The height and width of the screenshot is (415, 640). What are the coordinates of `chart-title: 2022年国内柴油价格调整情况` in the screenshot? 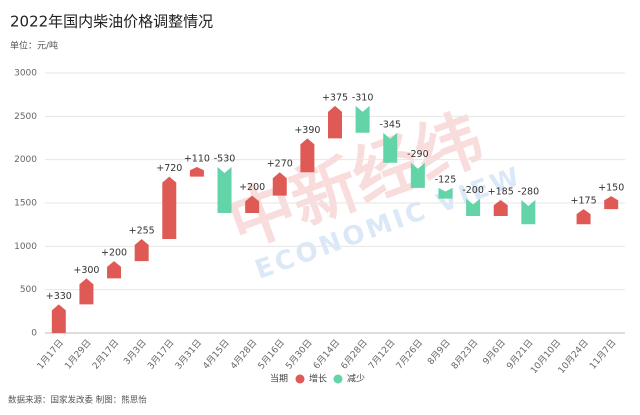 It's located at (111, 22).